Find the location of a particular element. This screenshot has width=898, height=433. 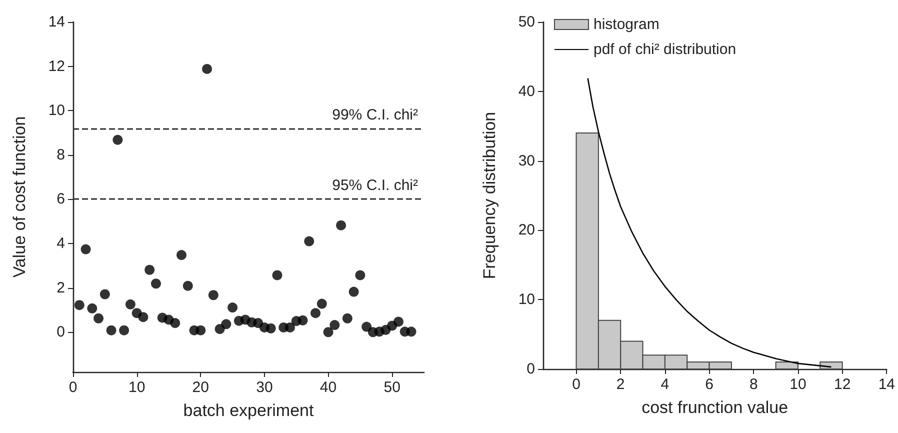

y-tick-label: 12 is located at coordinates (56, 66).